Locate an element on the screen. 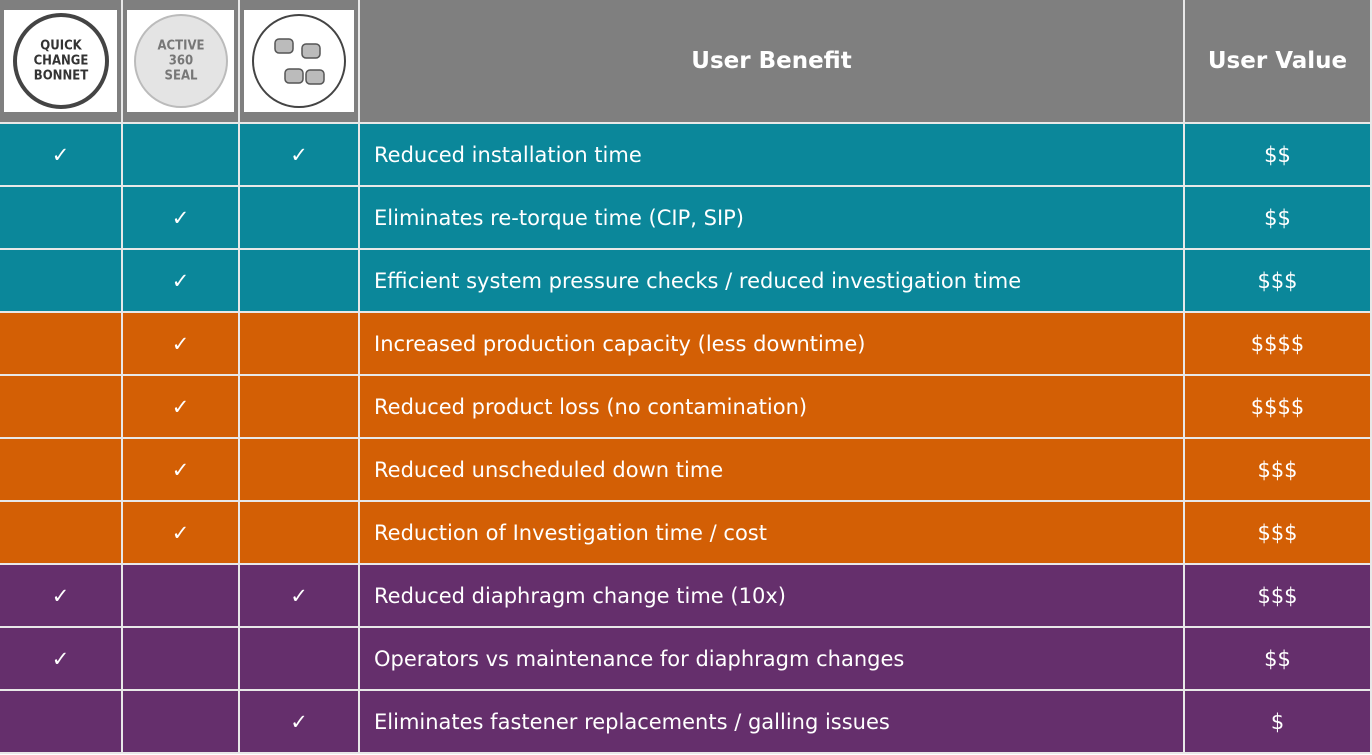 This screenshot has width=1372, height=755. benefit-cell: Reduced diaphragm change time (10x) is located at coordinates (772, 596).